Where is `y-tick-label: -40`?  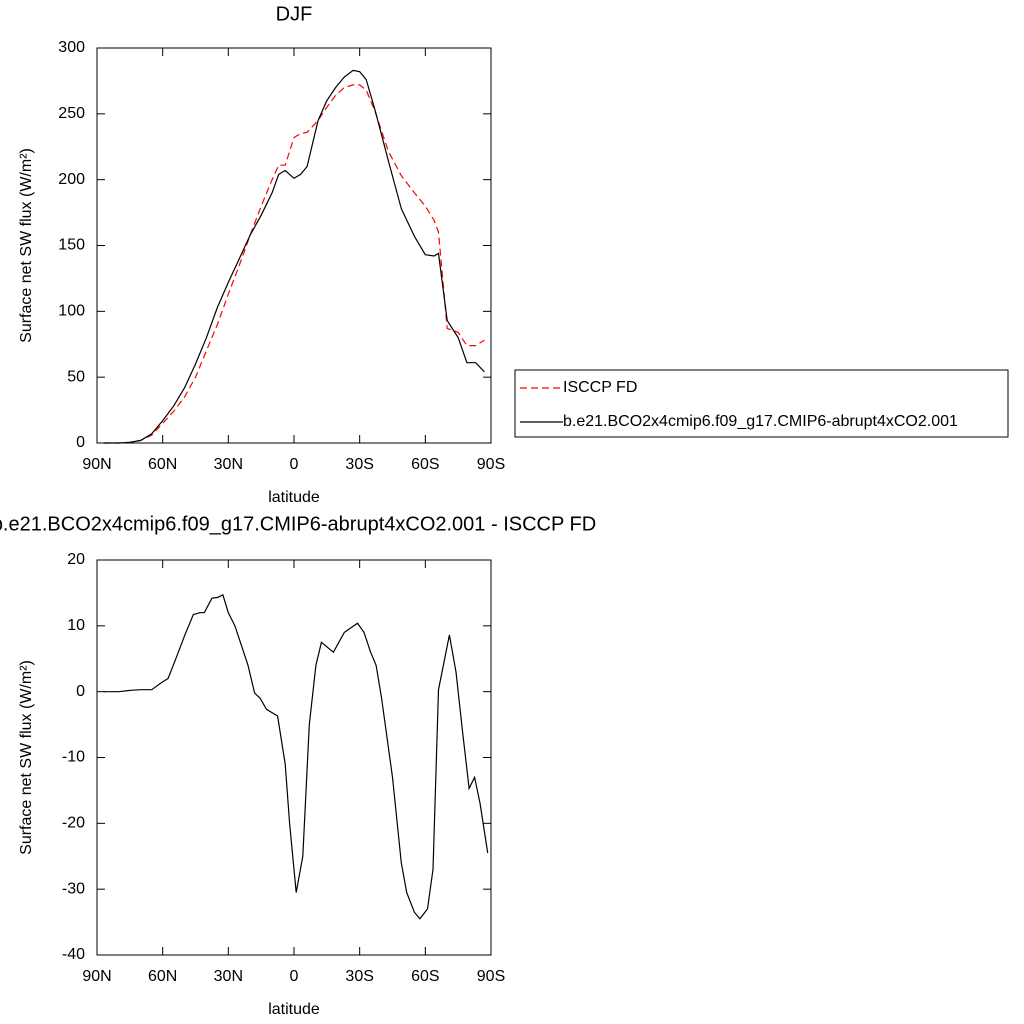
y-tick-label: -40 is located at coordinates (73, 954).